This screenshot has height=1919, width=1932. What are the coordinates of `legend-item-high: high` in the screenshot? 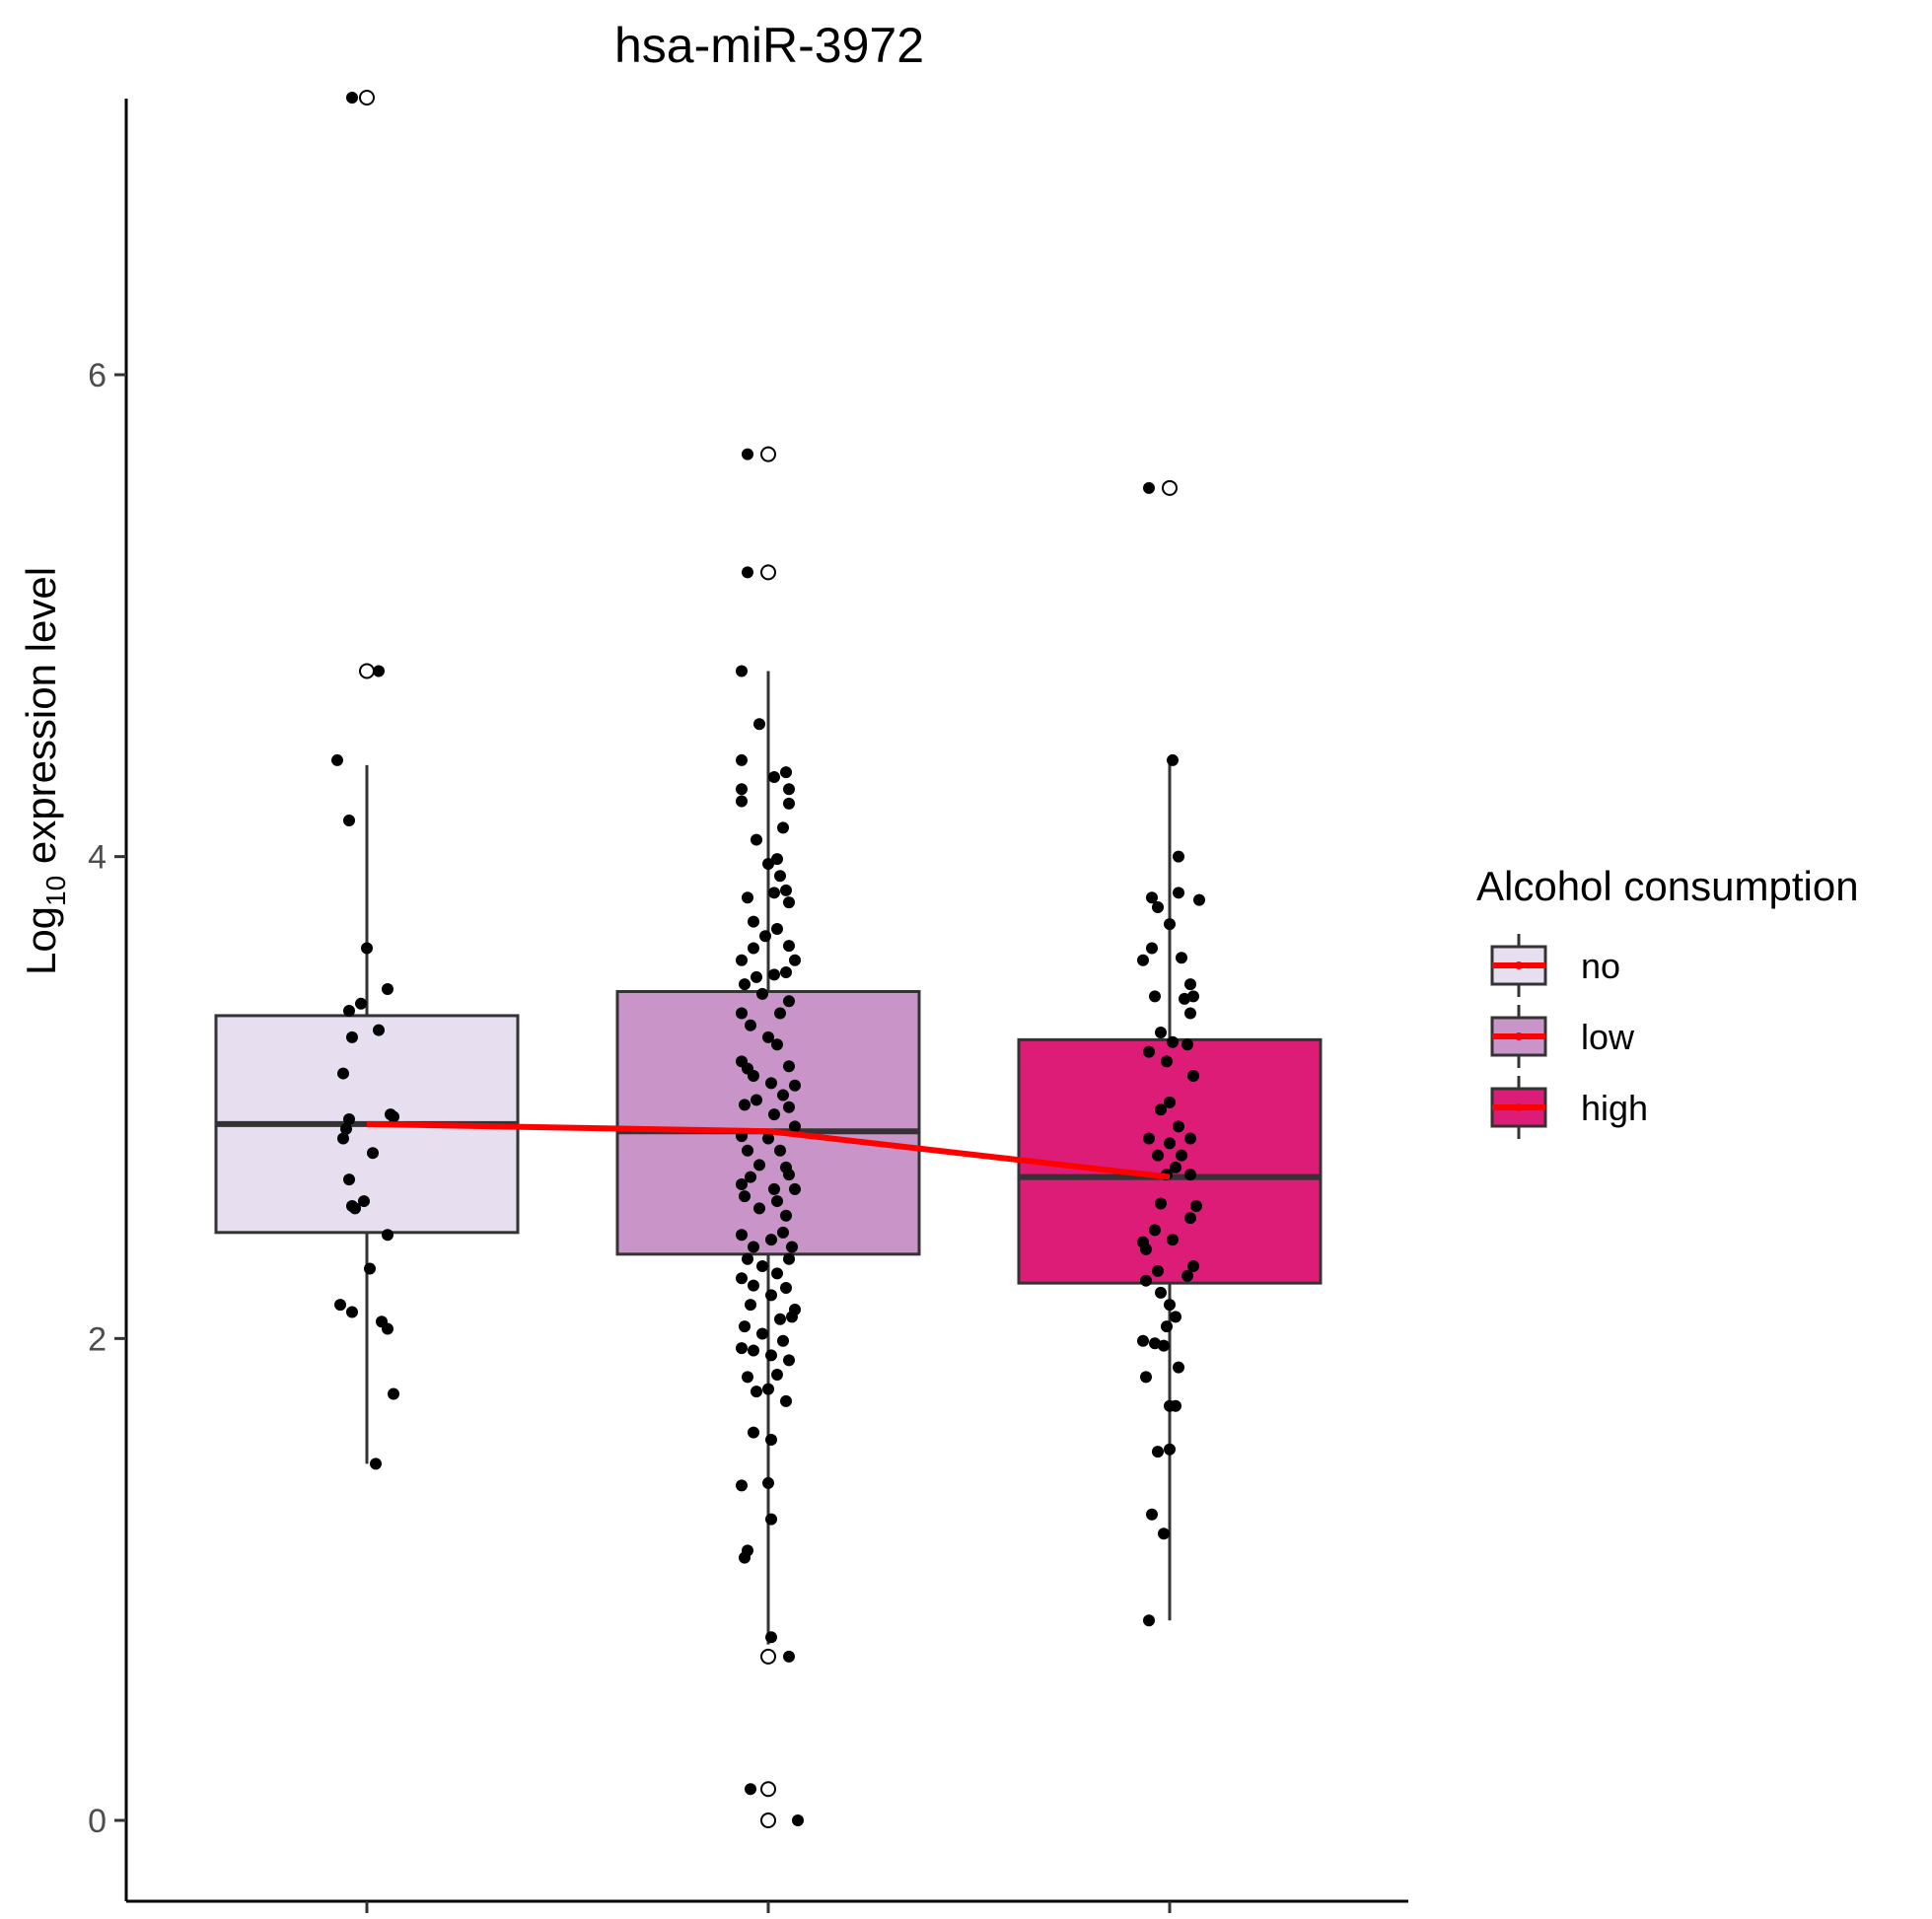 It's located at (1569, 1107).